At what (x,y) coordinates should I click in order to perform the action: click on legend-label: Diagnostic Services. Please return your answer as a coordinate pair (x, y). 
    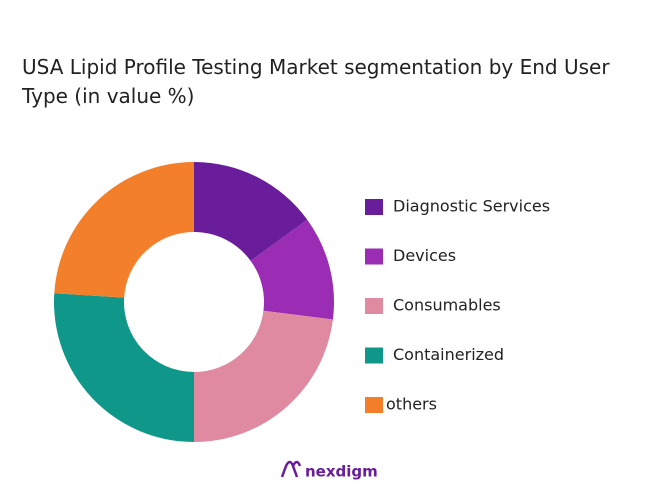
    Looking at the image, I should click on (471, 206).